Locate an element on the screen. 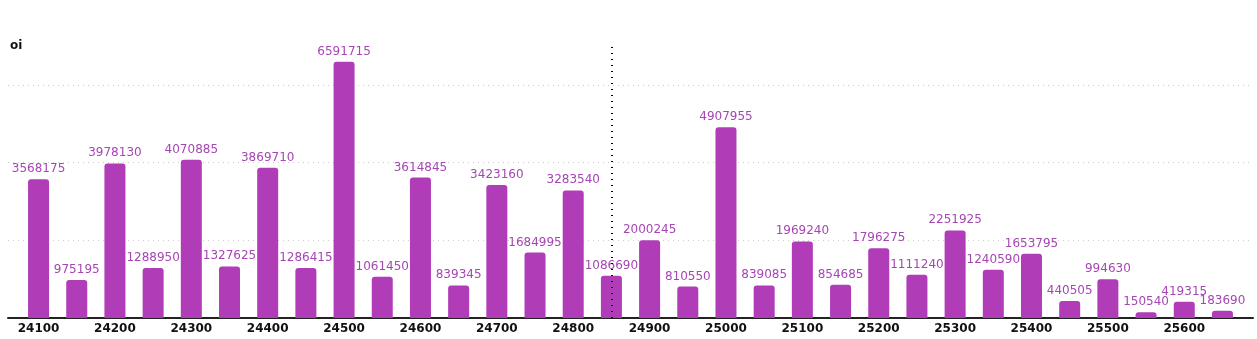 This screenshot has height=339, width=1257. x-tick-label: 24300 is located at coordinates (191, 328).